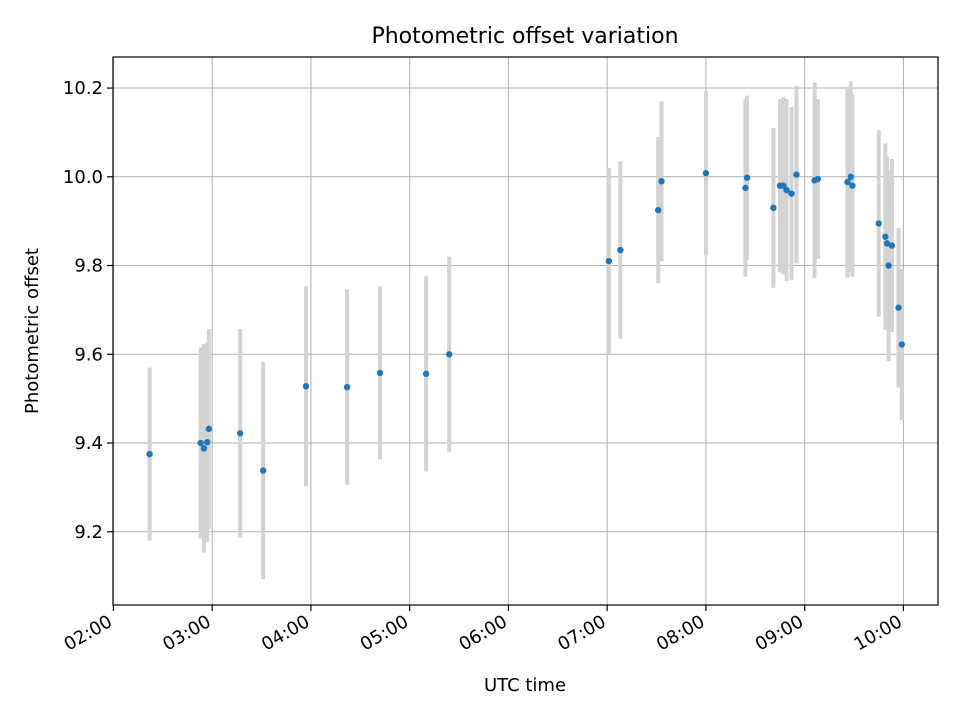 This screenshot has height=720, width=960. Describe the element at coordinates (88, 443) in the screenshot. I see `y-tick-label: 9.4` at that location.